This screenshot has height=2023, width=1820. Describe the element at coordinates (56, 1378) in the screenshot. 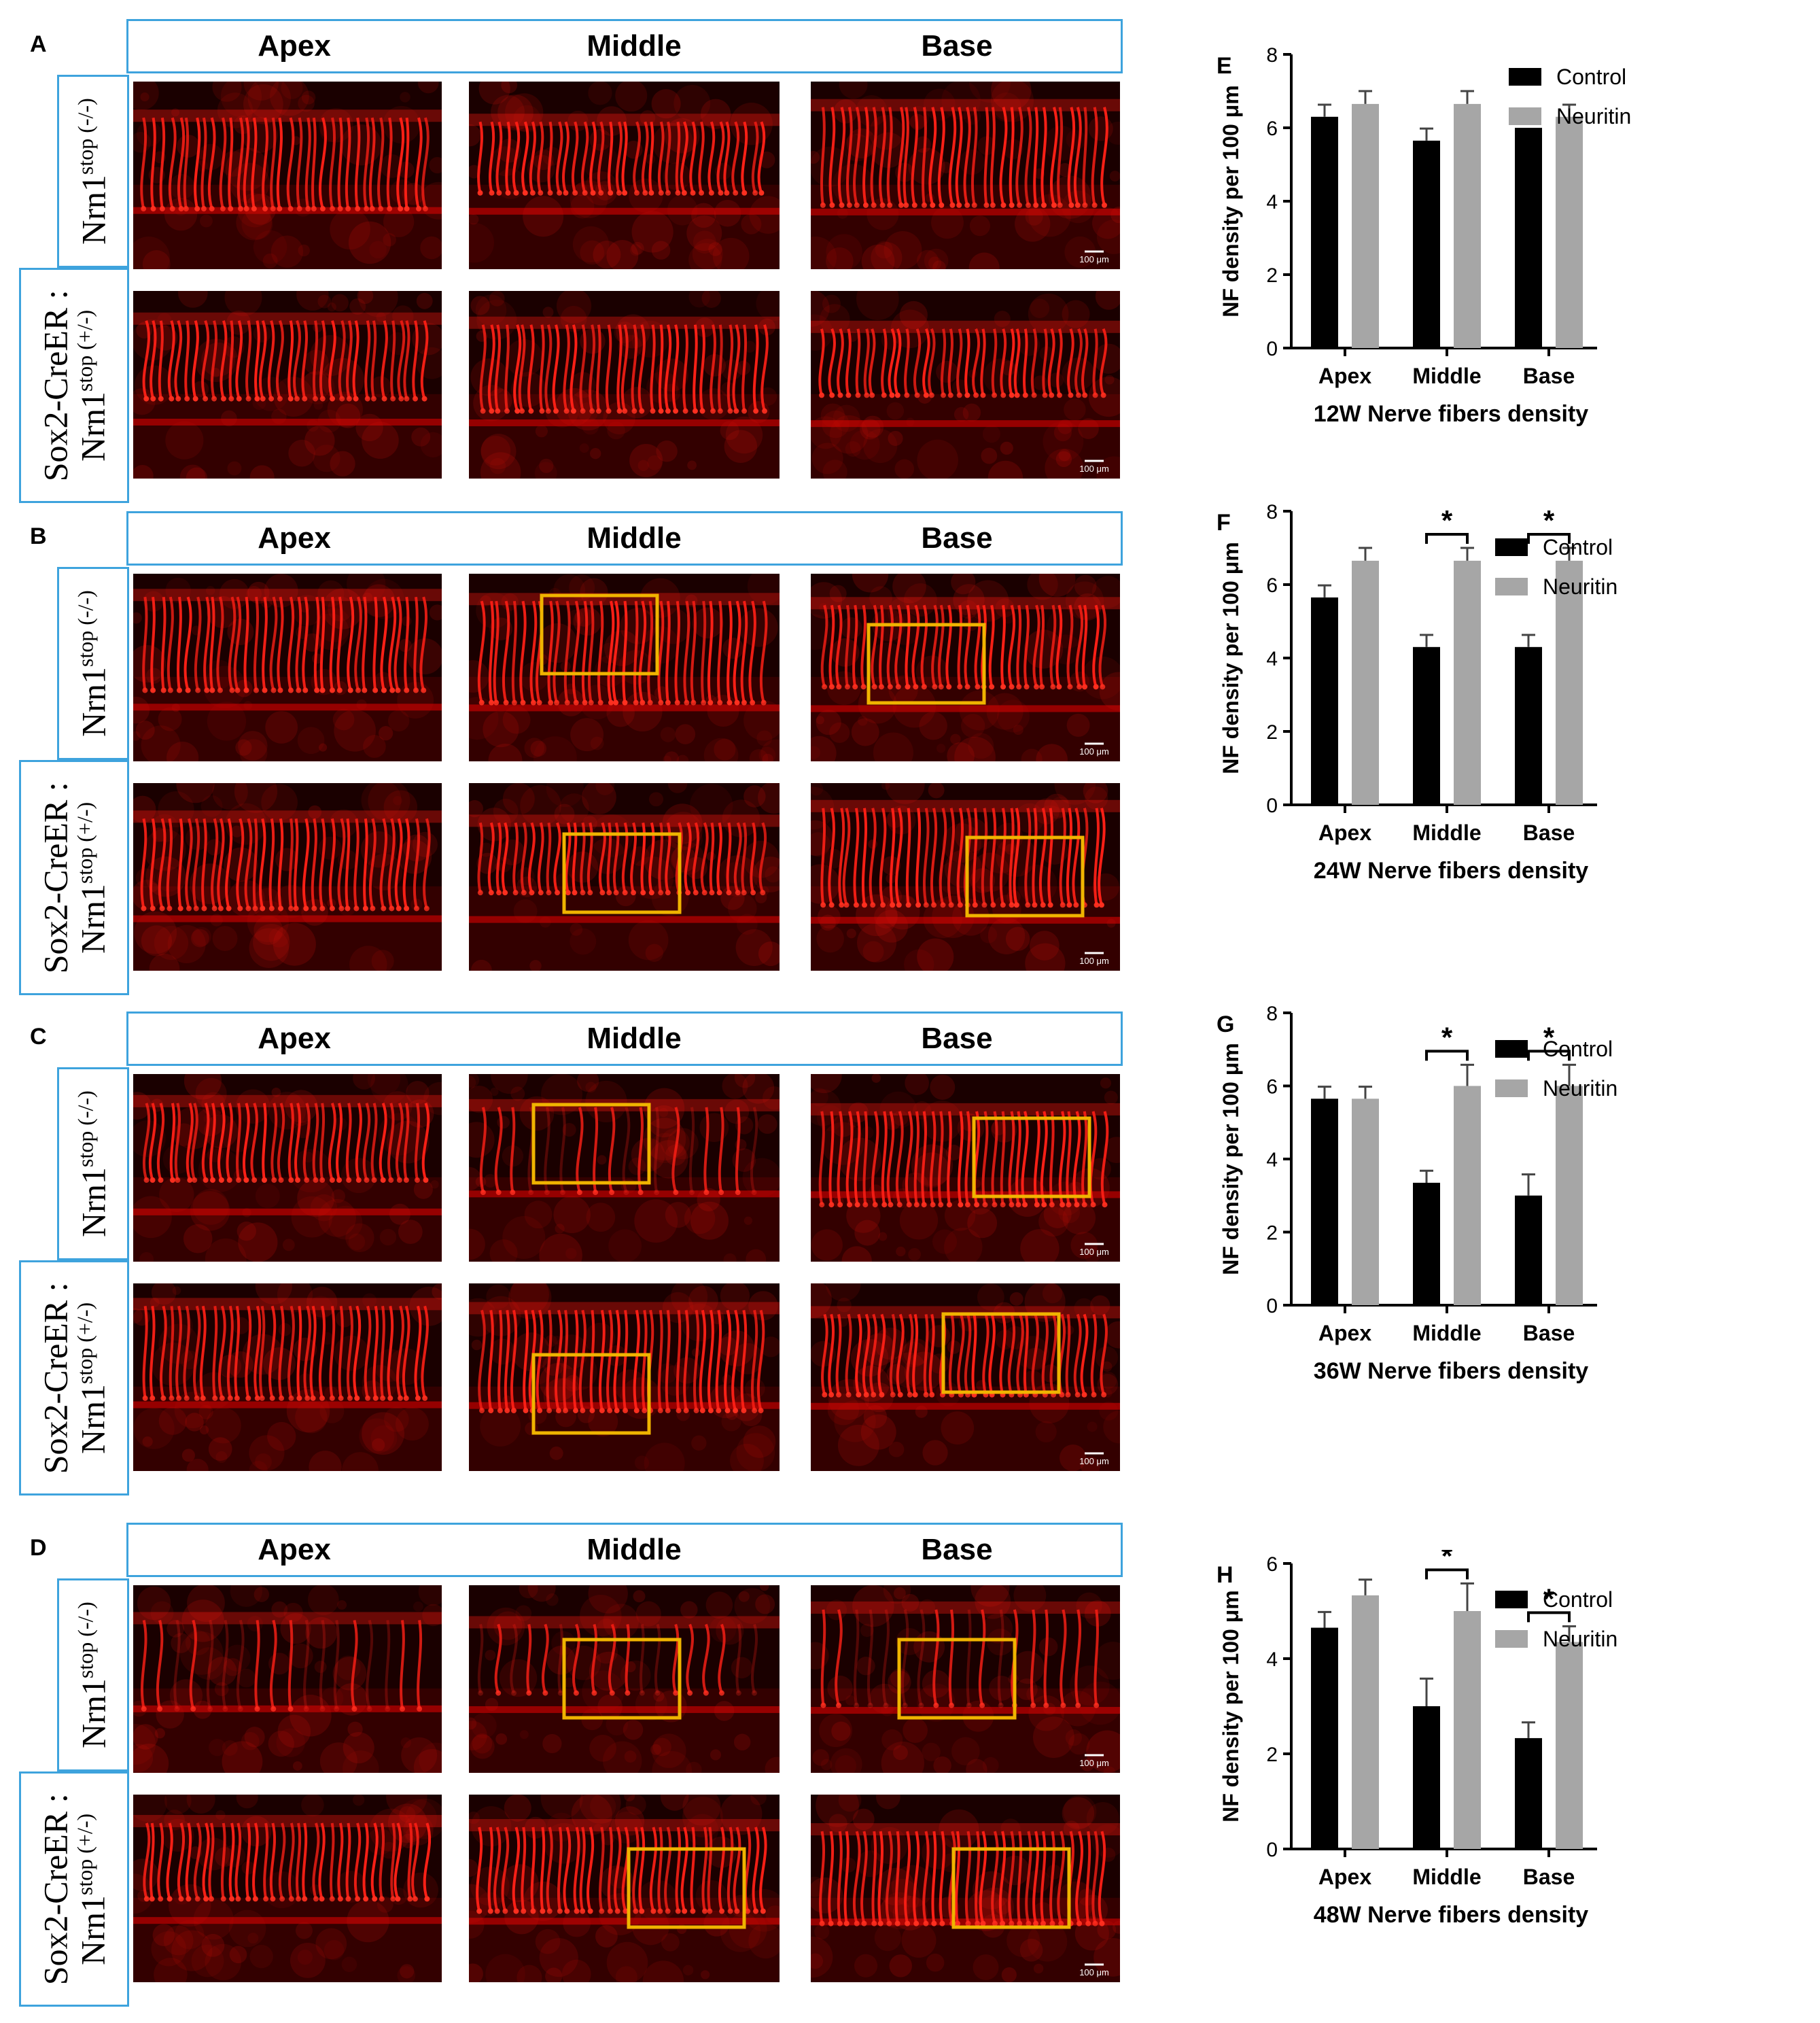

I see `driver-line-label: Sox2-CreER :` at that location.